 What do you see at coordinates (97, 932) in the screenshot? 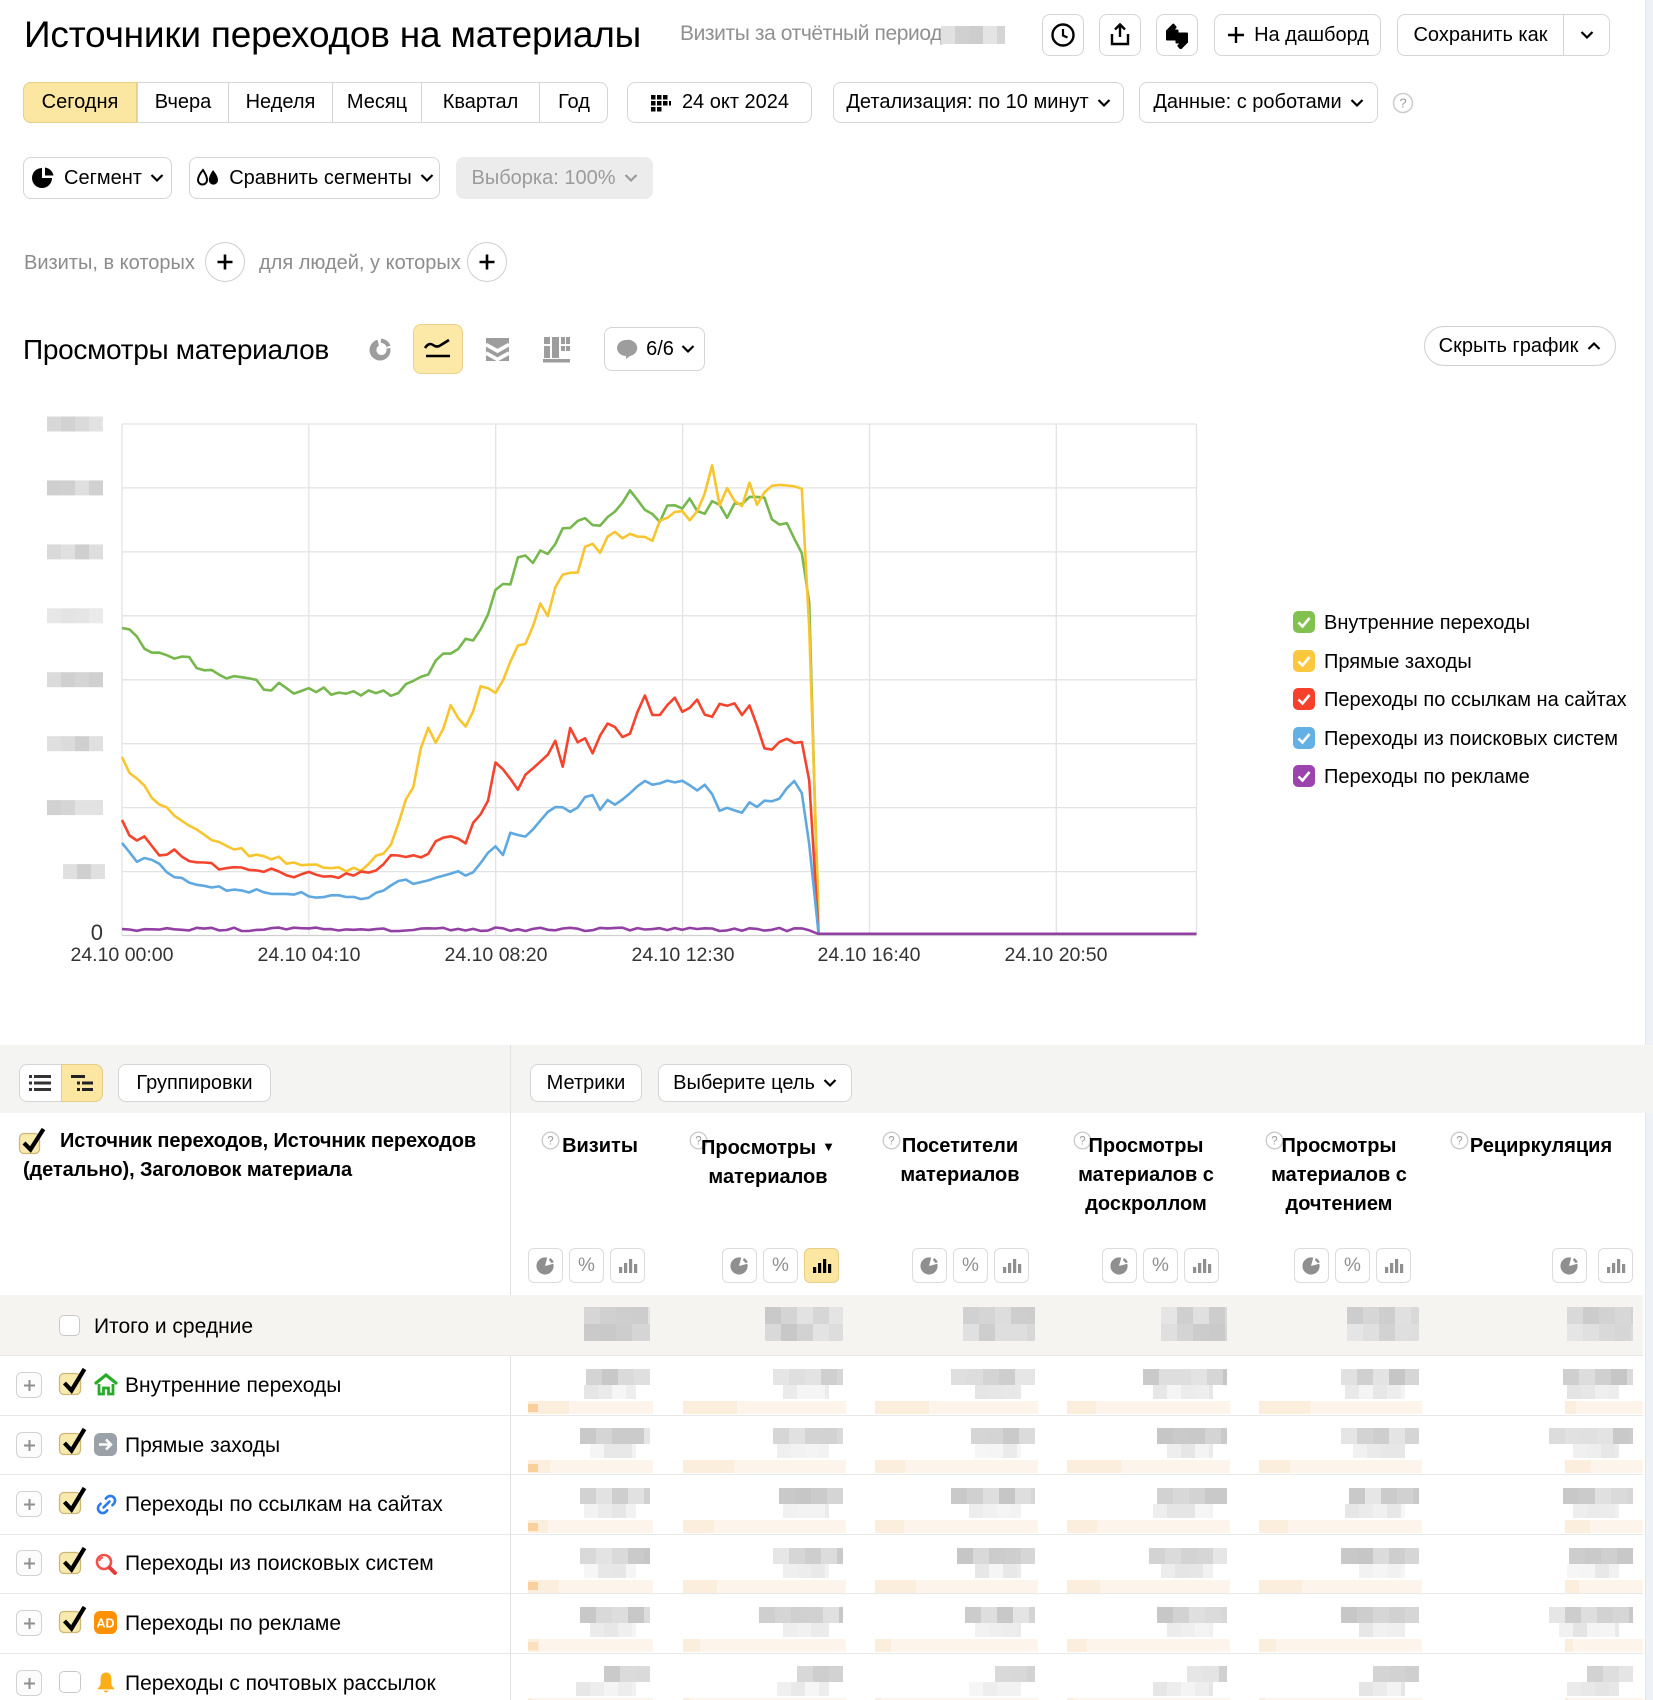
I see `svg-text: 0` at bounding box center [97, 932].